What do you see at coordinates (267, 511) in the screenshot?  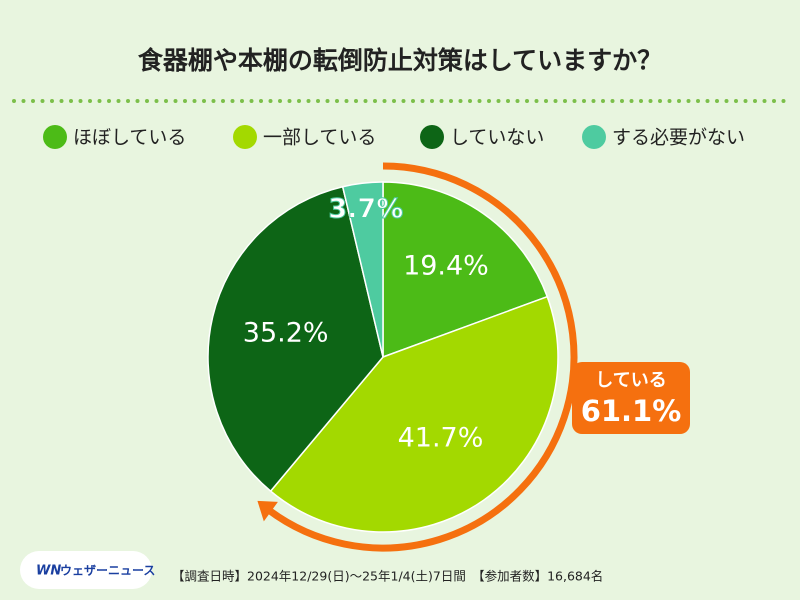 I see `annotation-arrowhead` at bounding box center [267, 511].